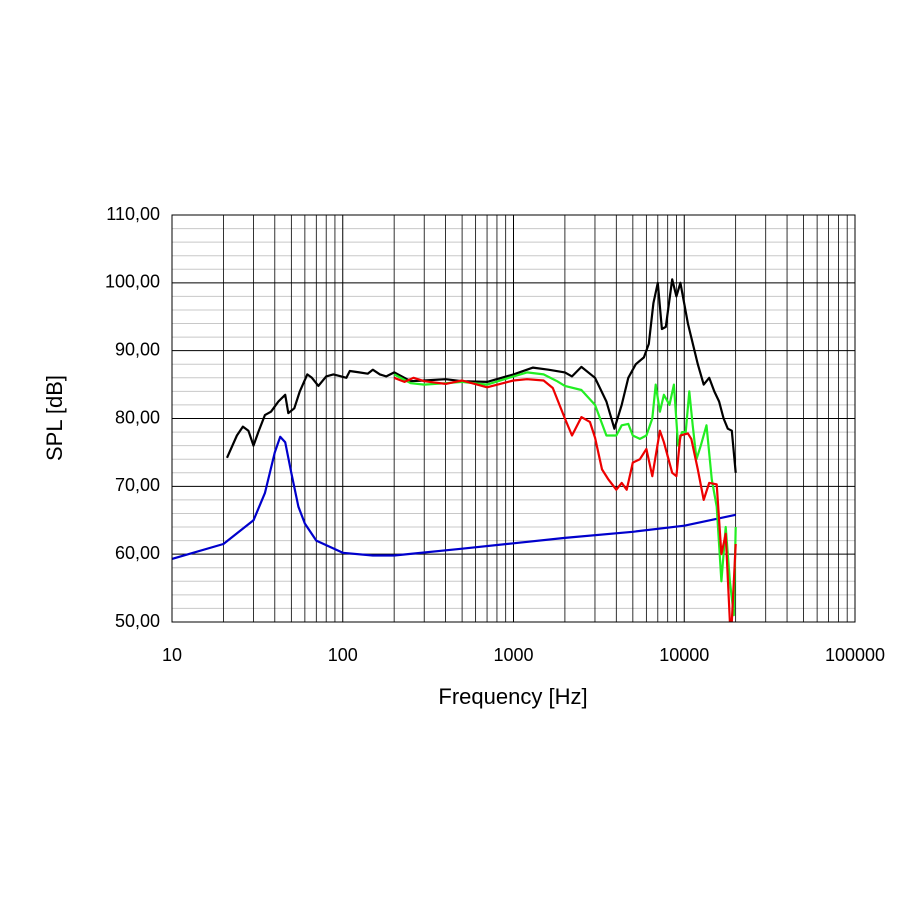 The height and width of the screenshot is (920, 920). Describe the element at coordinates (684, 655) in the screenshot. I see `x-tick-label: 10000` at that location.